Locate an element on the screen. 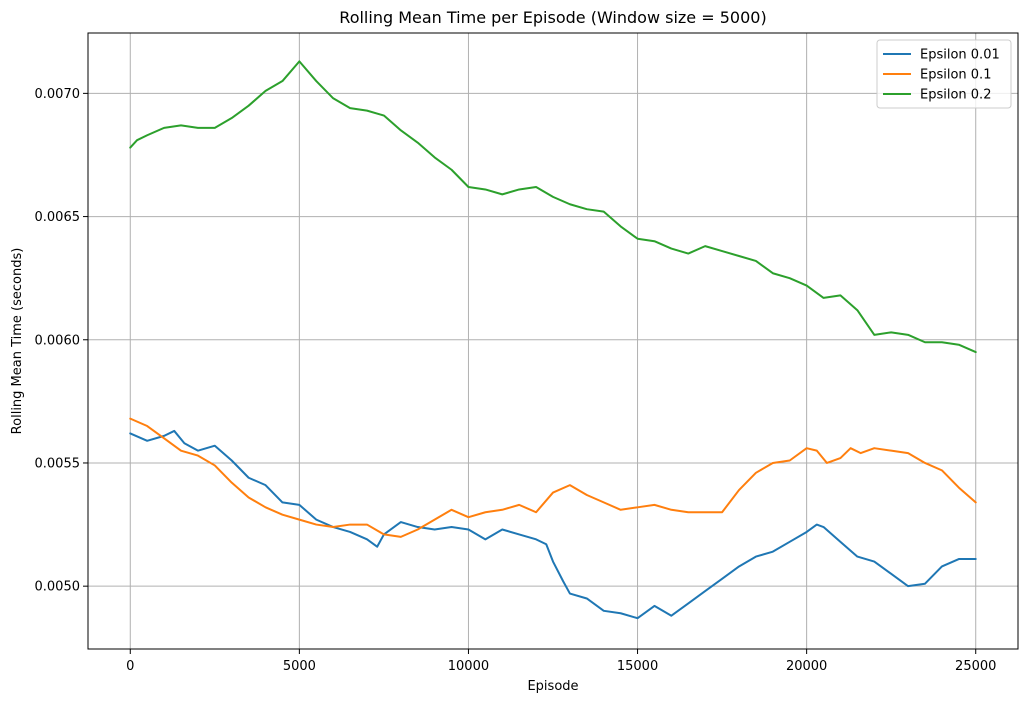 The image size is (1027, 701). legend-box is located at coordinates (944, 74).